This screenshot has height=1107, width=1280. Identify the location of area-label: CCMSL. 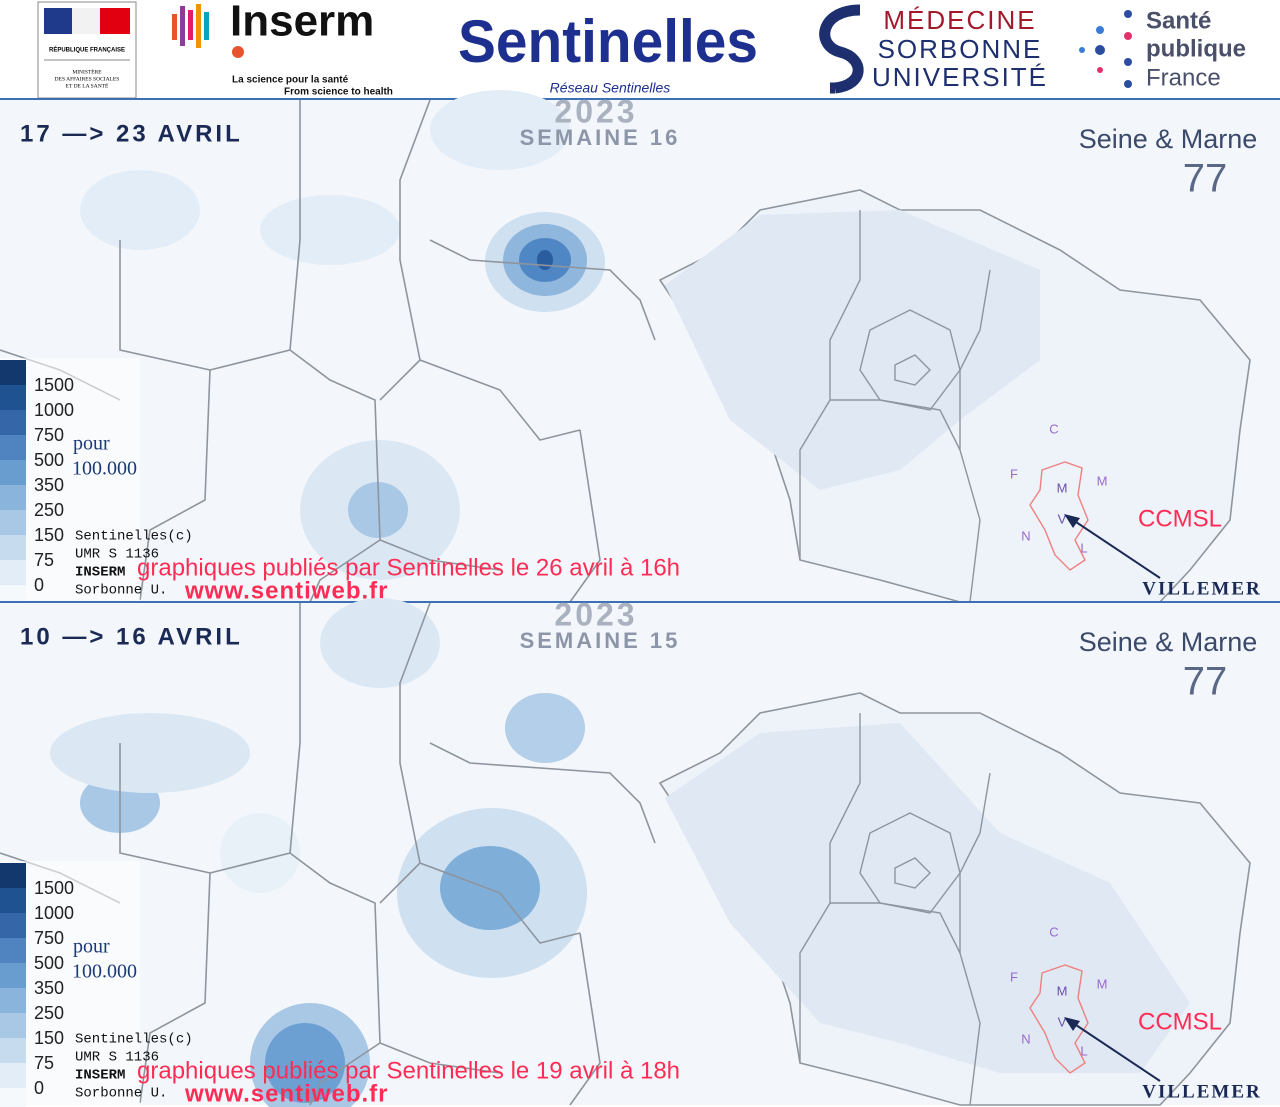
(1180, 518).